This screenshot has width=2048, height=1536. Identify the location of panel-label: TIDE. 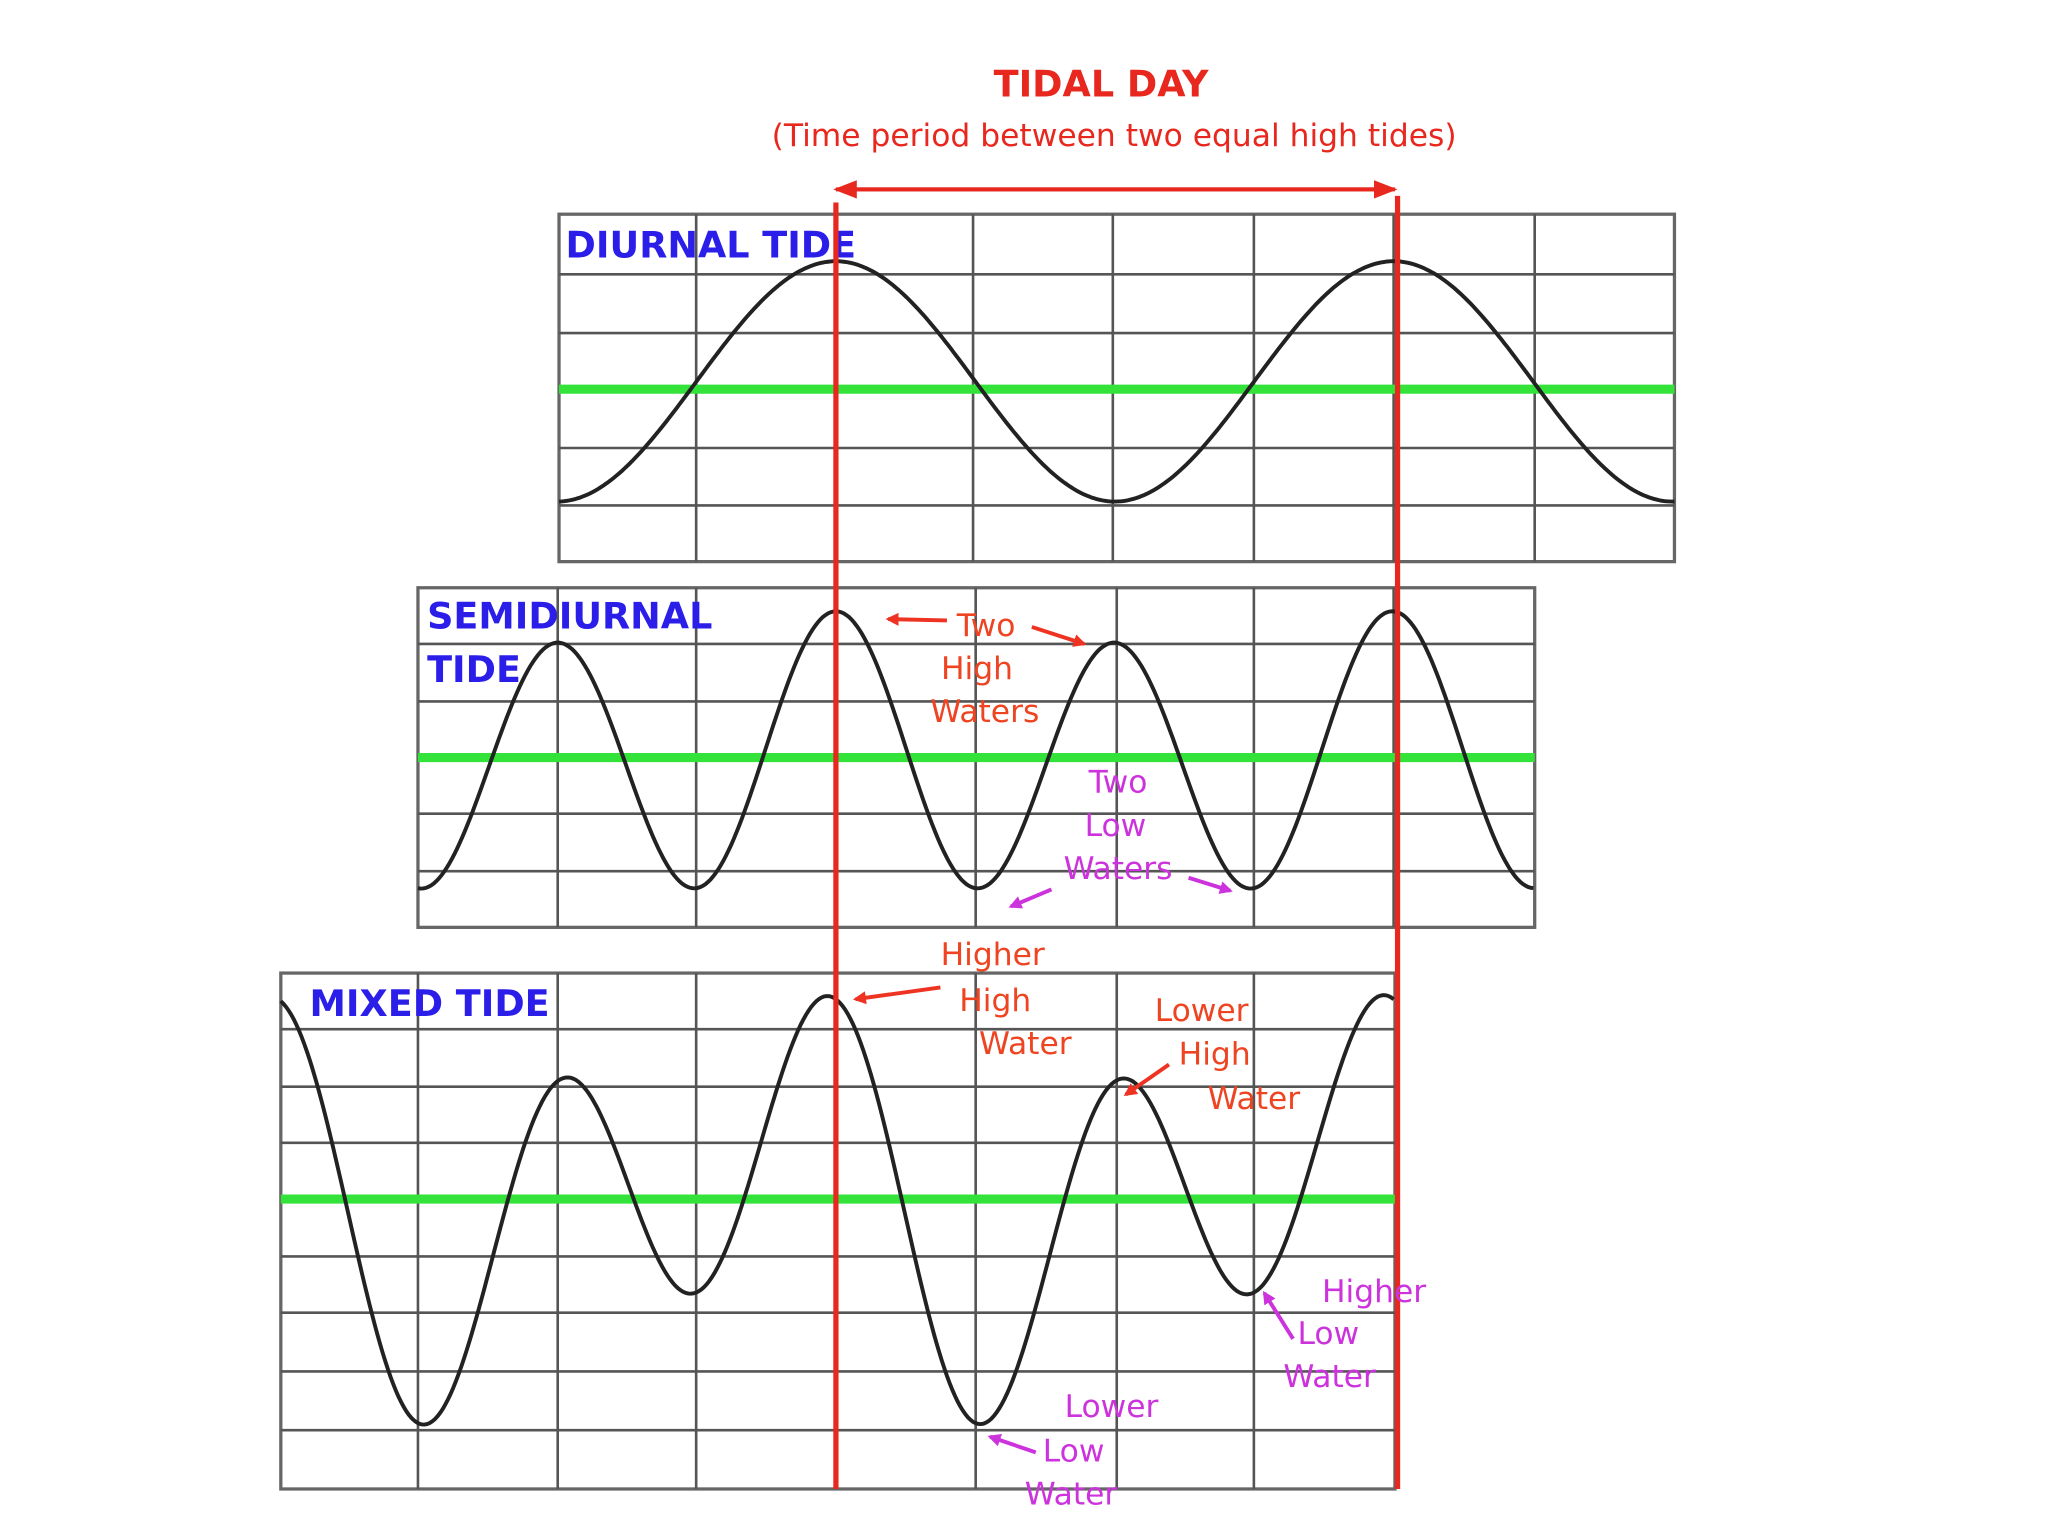
(474, 669).